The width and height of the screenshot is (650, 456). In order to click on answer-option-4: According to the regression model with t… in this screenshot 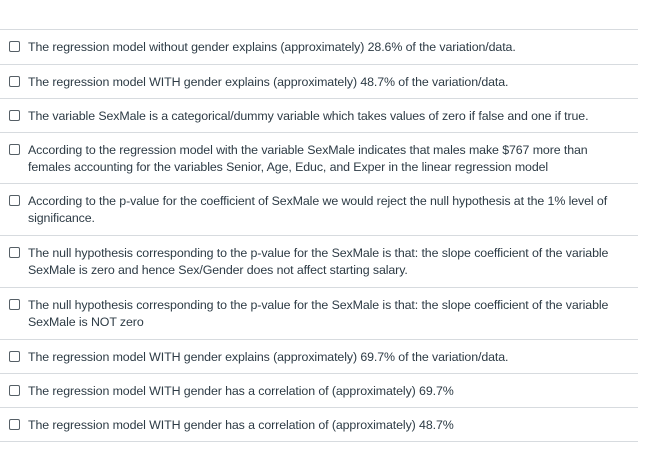, I will do `click(319, 157)`.